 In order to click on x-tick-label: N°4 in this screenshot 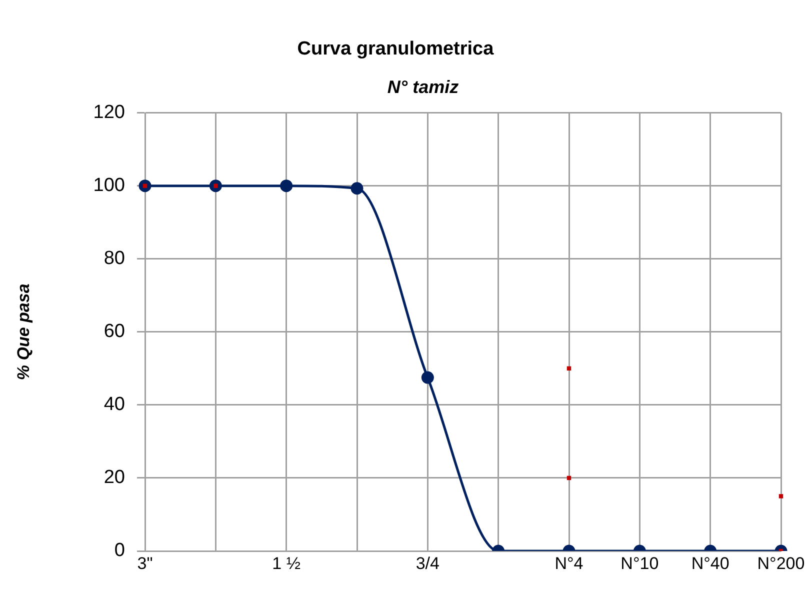, I will do `click(569, 563)`.